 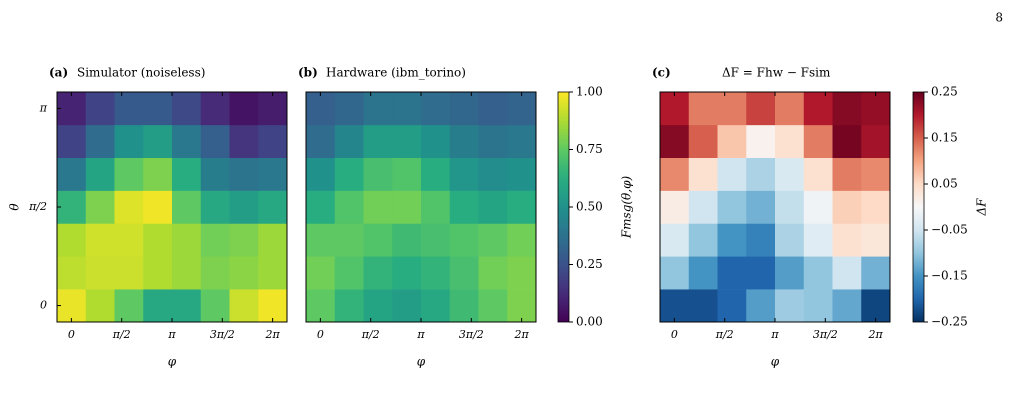 What do you see at coordinates (141, 73) in the screenshot?
I see `panel-title: Simulator (noiseless)` at bounding box center [141, 73].